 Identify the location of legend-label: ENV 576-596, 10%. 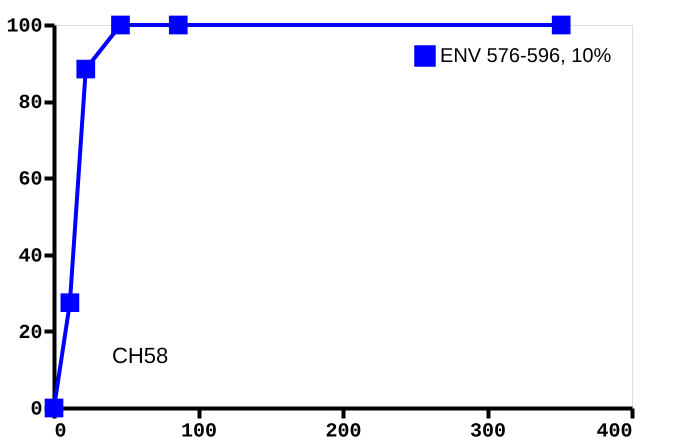
(526, 56).